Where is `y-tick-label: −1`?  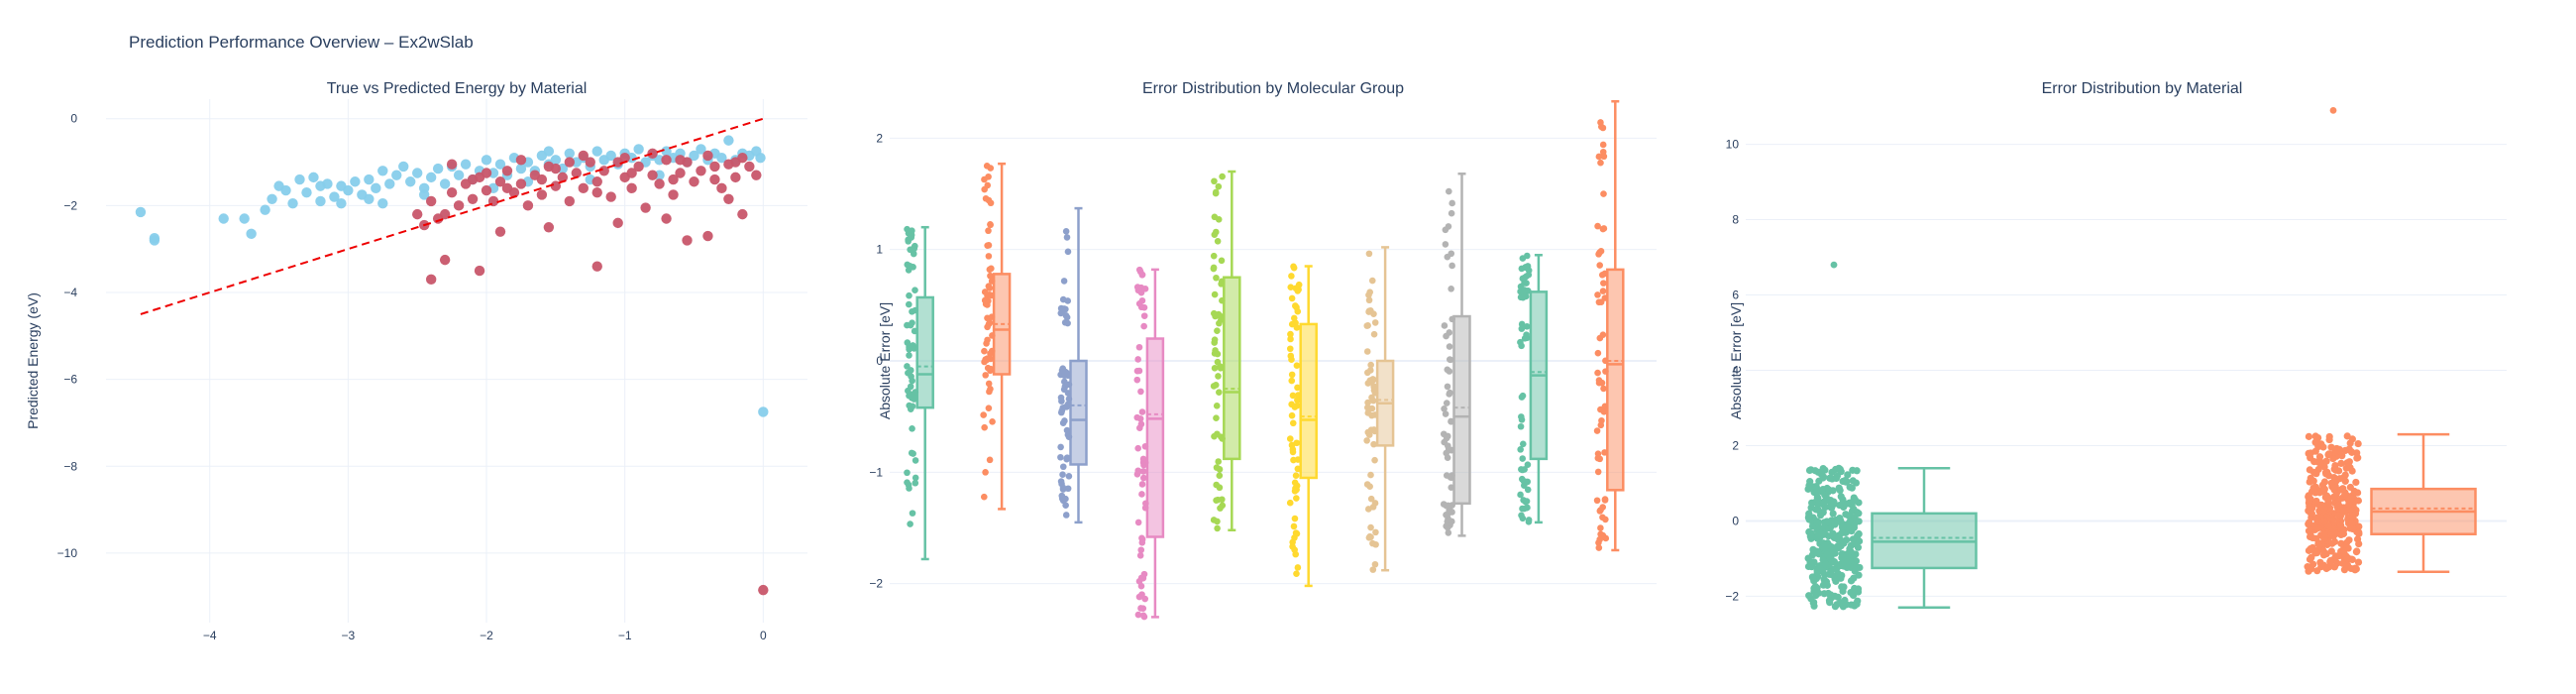
y-tick-label: −1 is located at coordinates (876, 472).